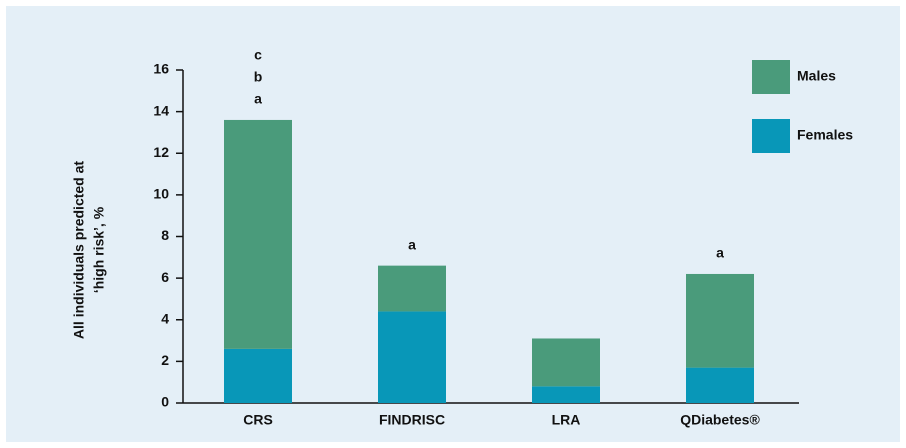 This screenshot has height=448, width=906. I want to click on x-tick-label: FINDRISC, so click(412, 420).